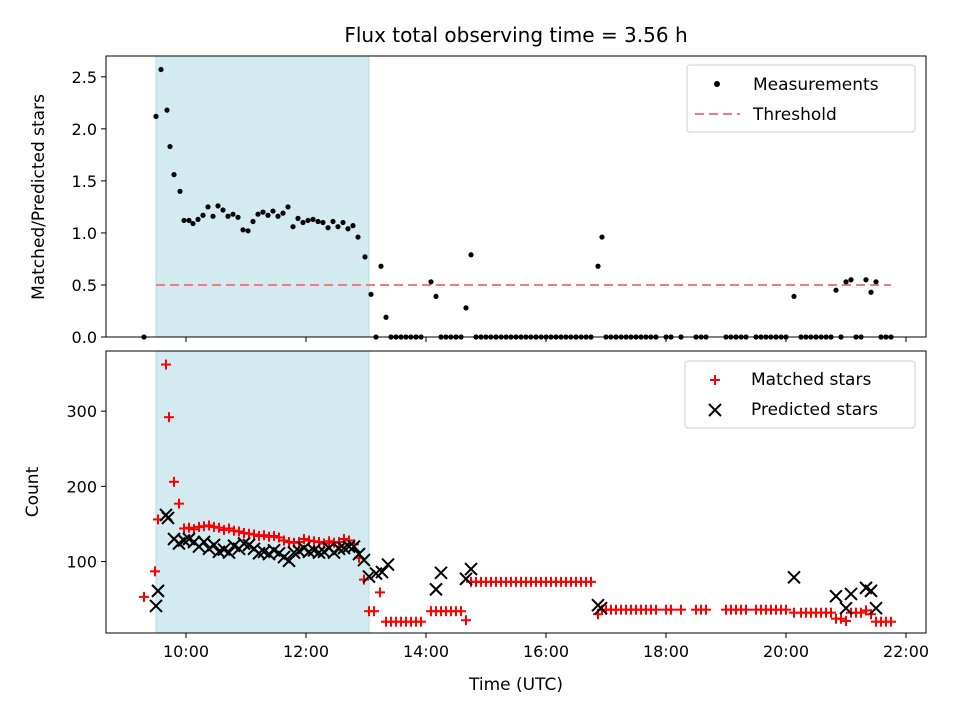 The width and height of the screenshot is (960, 720). I want to click on x-tick-label: 12:00, so click(306, 651).